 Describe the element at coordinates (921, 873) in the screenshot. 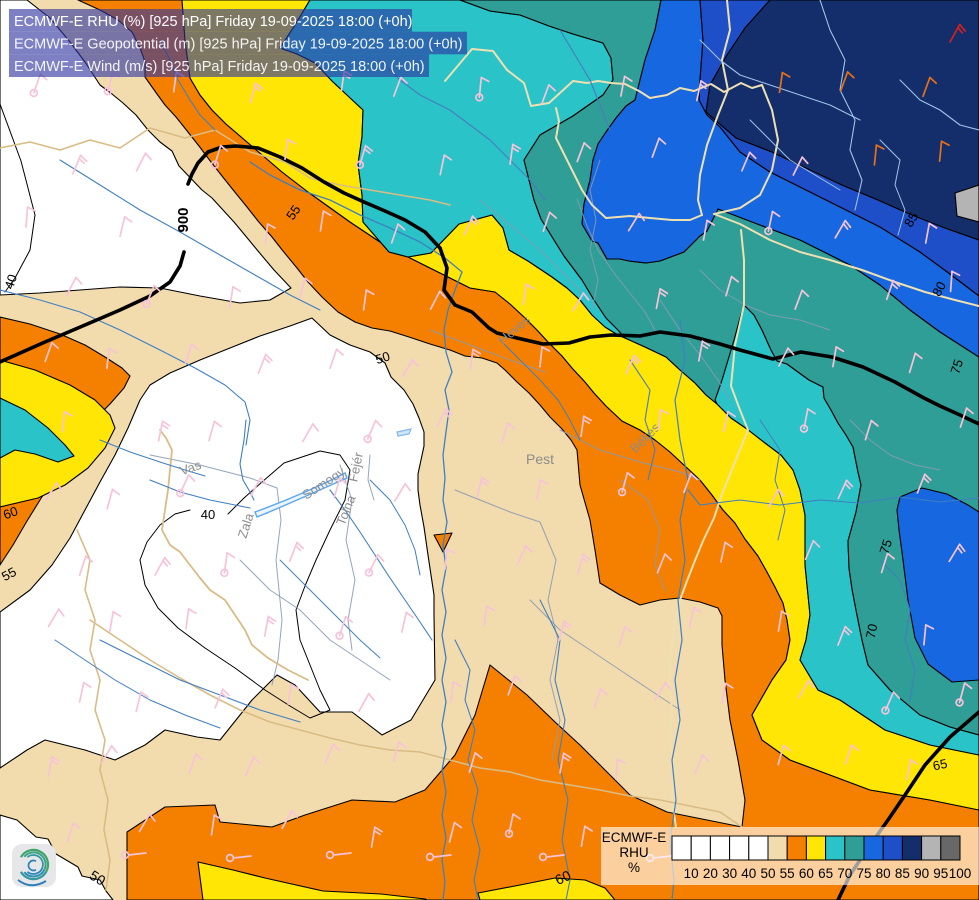

I see `svg-text: 90` at that location.